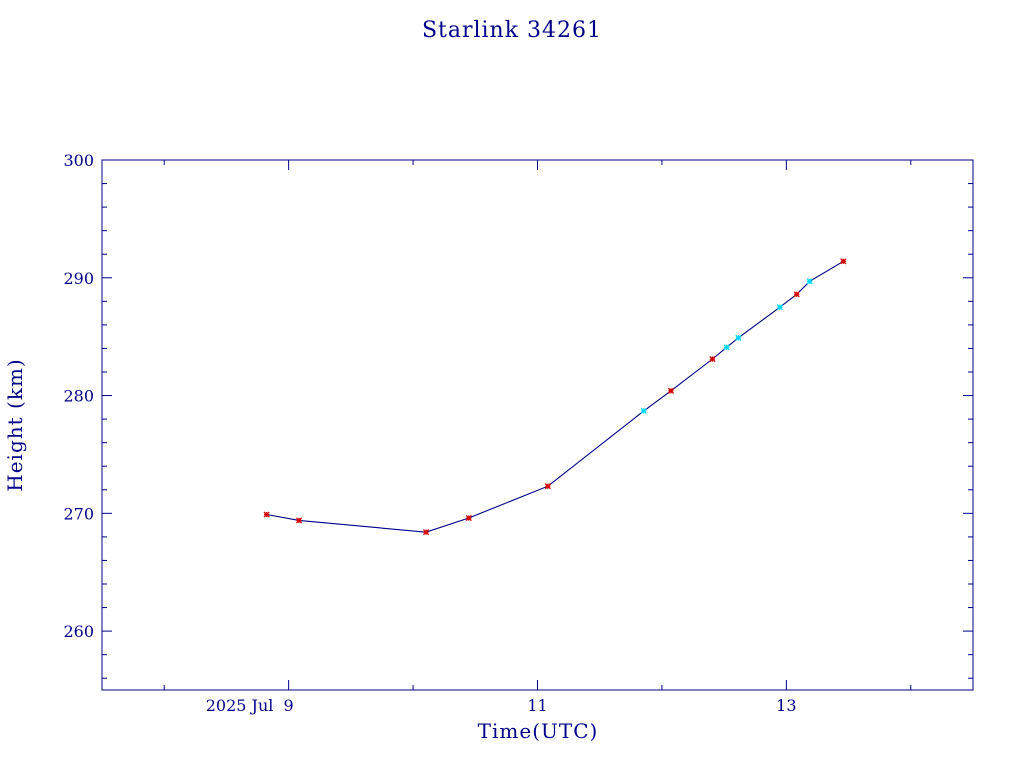  What do you see at coordinates (78, 631) in the screenshot?
I see `y-tick-label: 260` at bounding box center [78, 631].